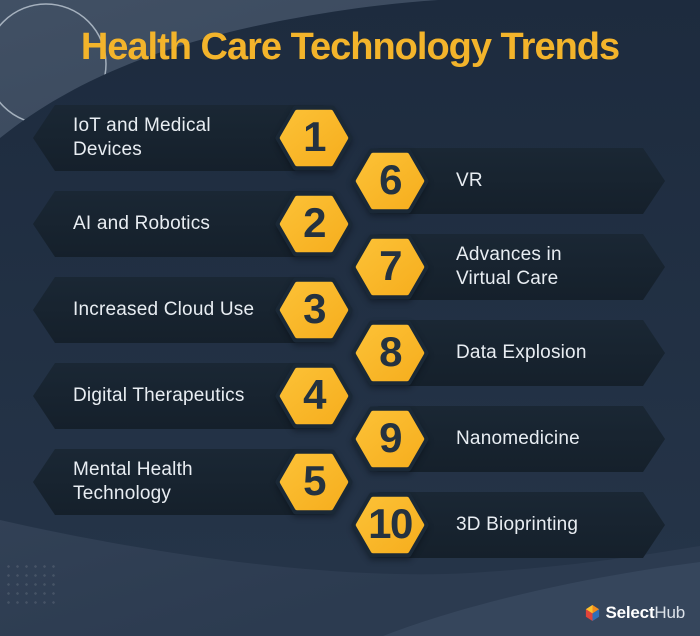 This screenshot has height=636, width=700. What do you see at coordinates (518, 439) in the screenshot?
I see `trend-label: Nanomedicine` at bounding box center [518, 439].